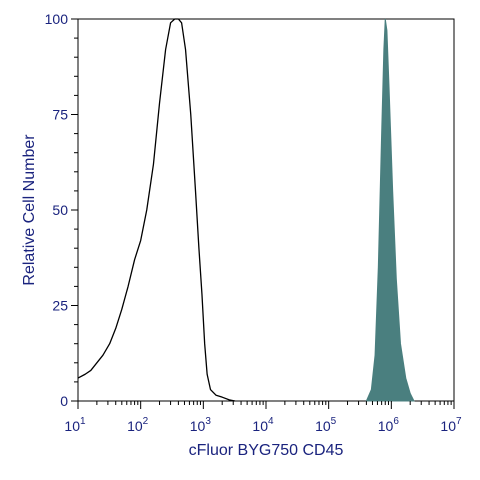  What do you see at coordinates (390, 210) in the screenshot?
I see `histogram-filled-series` at bounding box center [390, 210].